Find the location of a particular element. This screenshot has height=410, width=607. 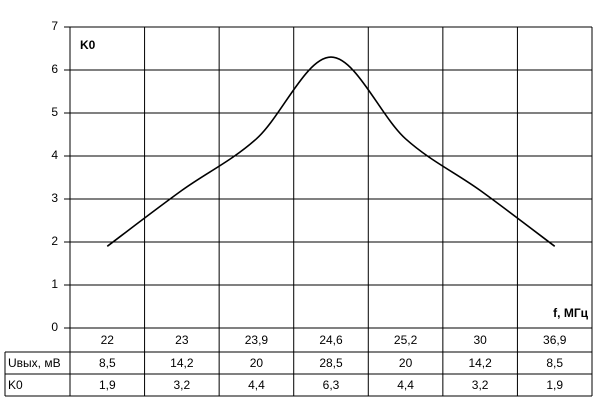

y-tick-label: 4 is located at coordinates (54, 155).